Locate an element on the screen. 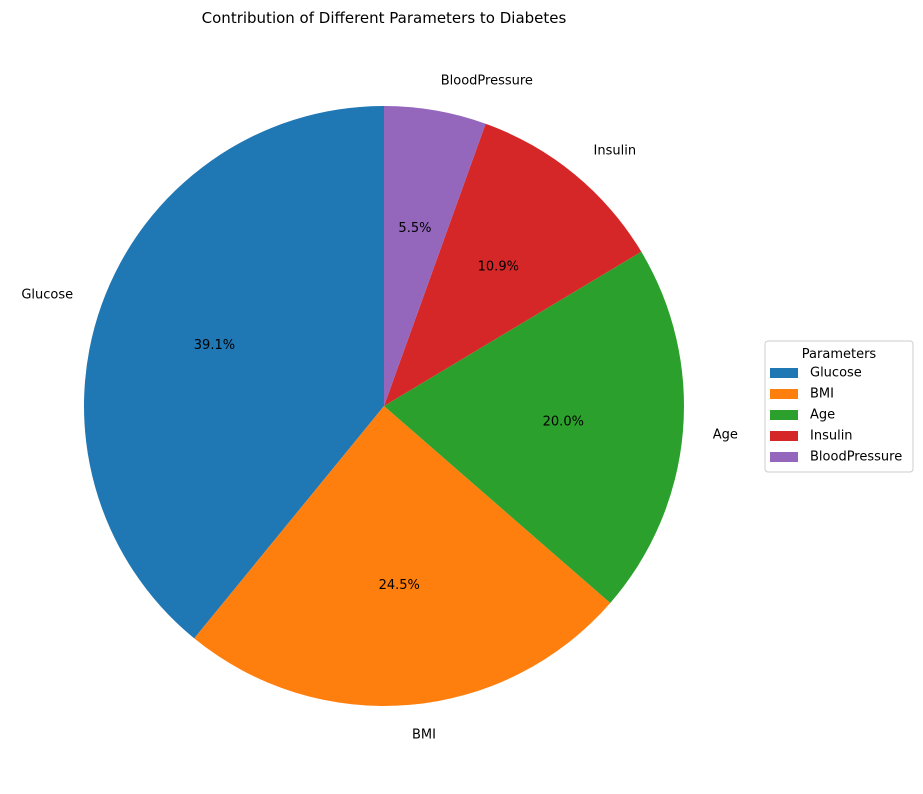 This screenshot has height=794, width=923. legend-frame is located at coordinates (839, 406).